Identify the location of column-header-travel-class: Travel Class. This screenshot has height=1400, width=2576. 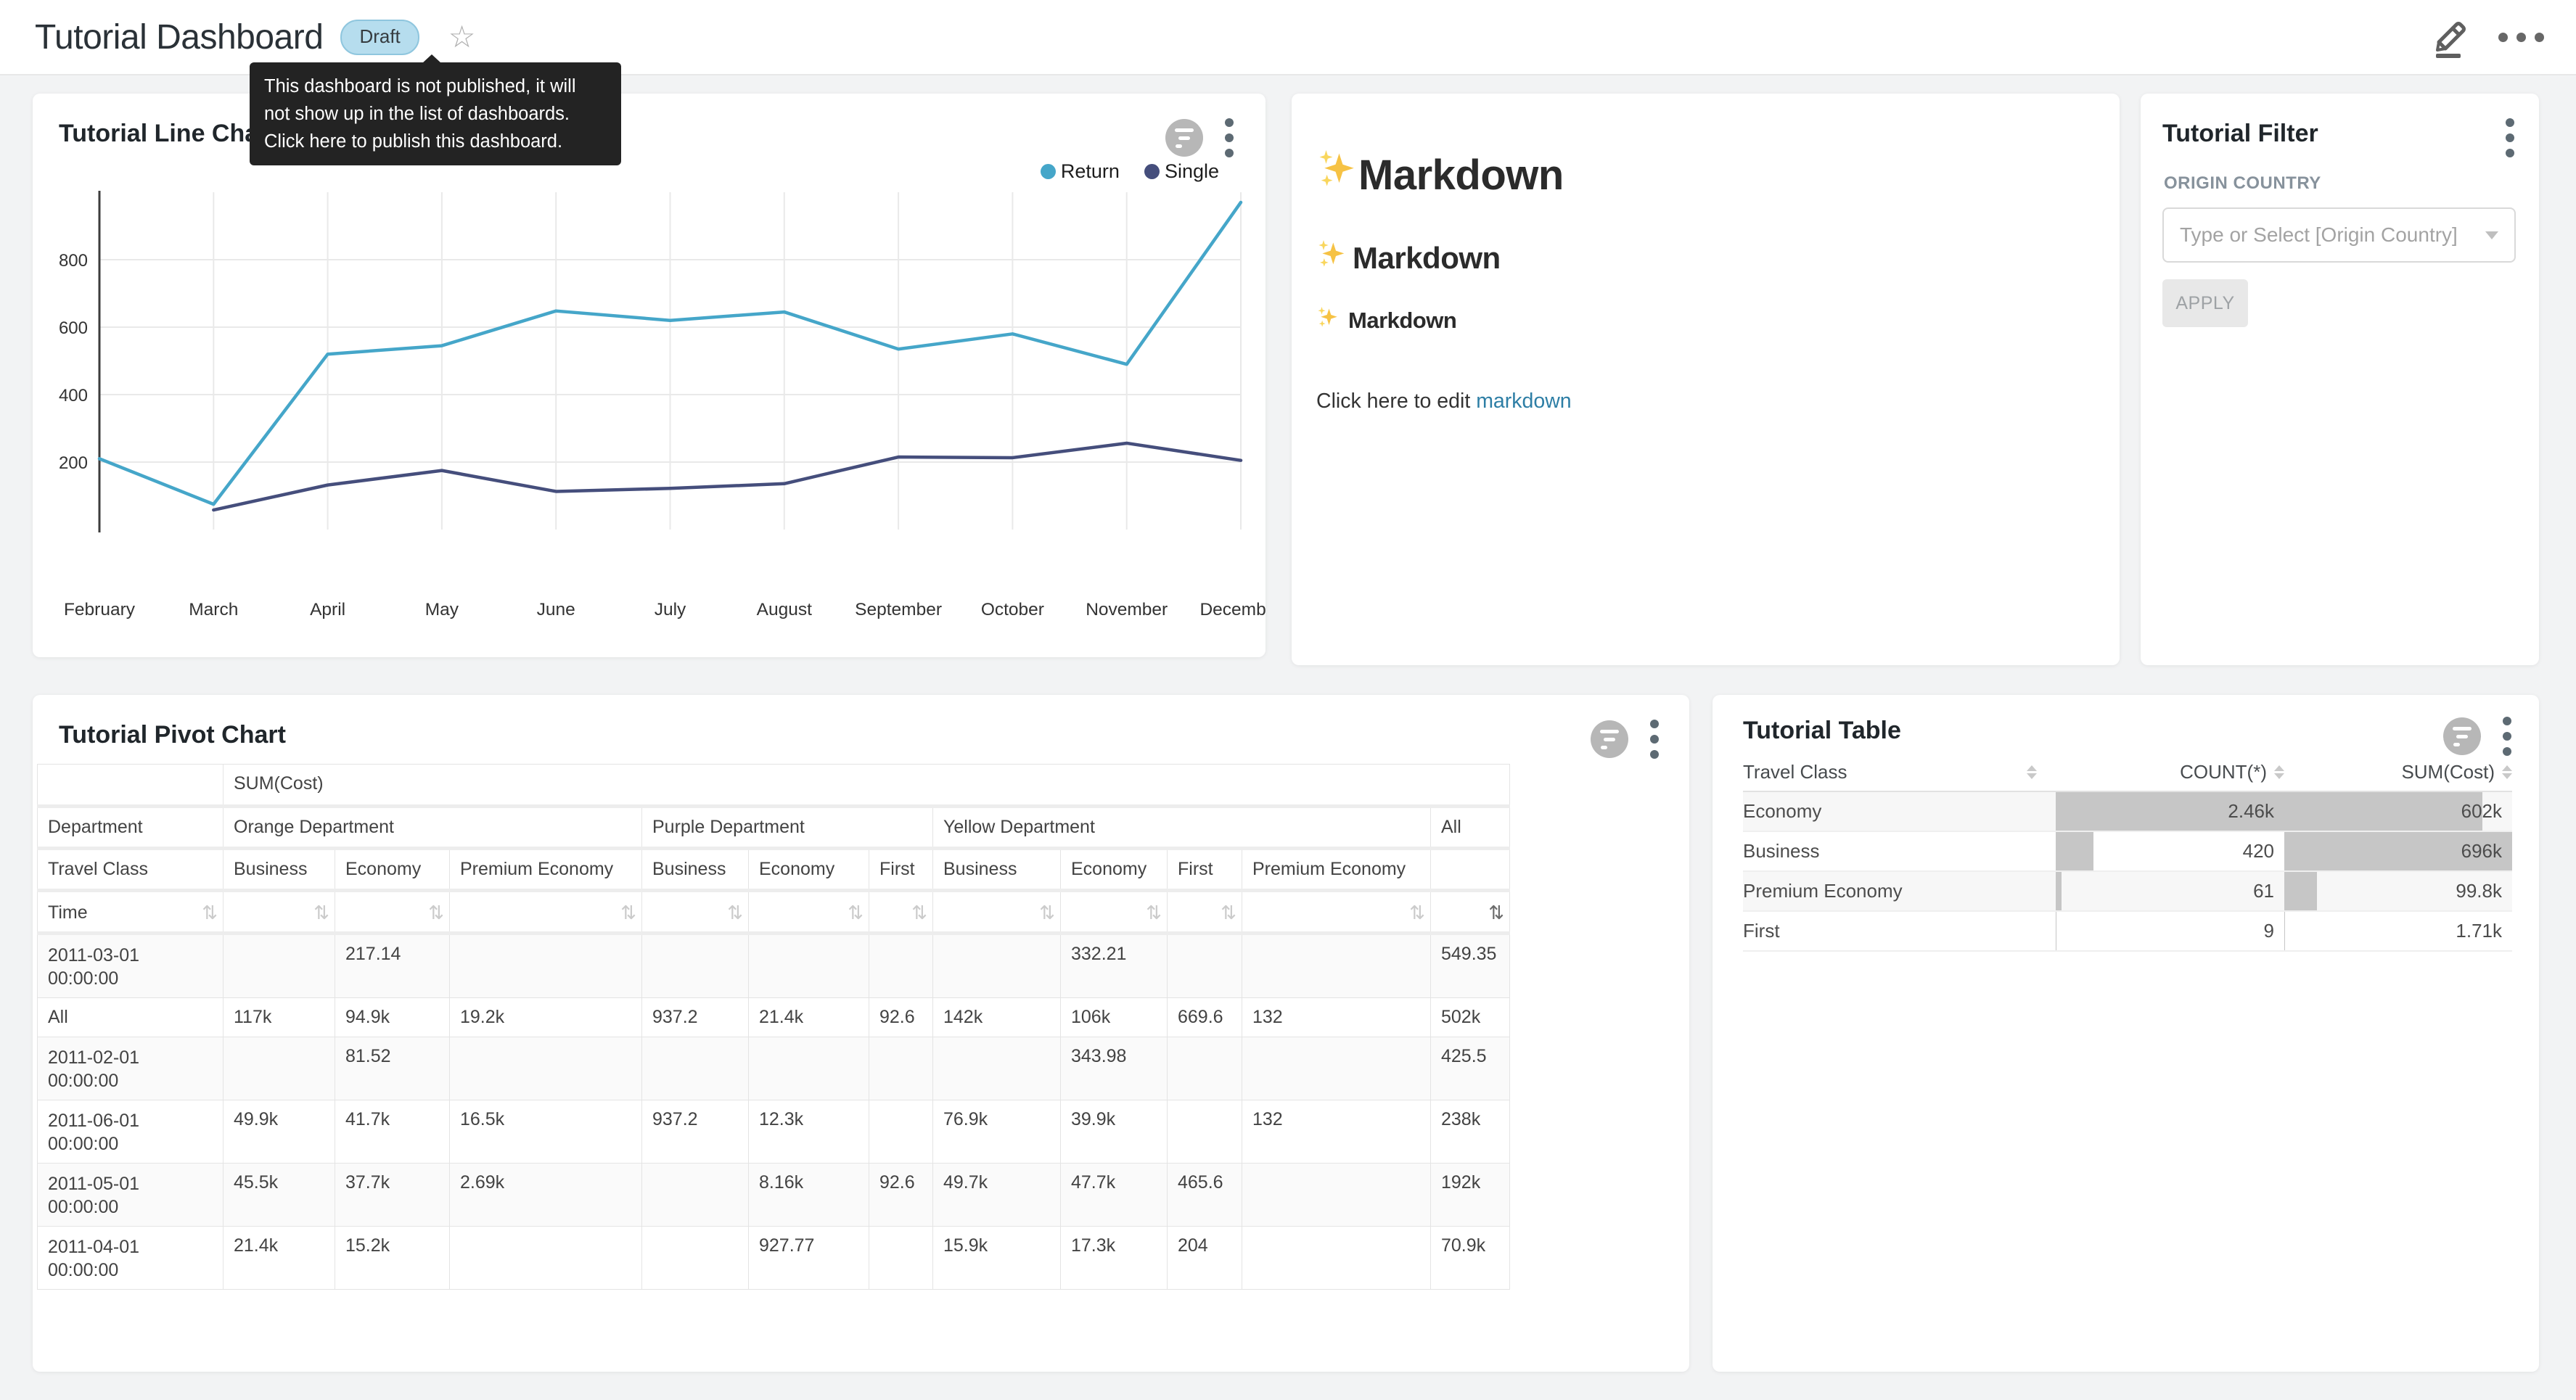
(1899, 772).